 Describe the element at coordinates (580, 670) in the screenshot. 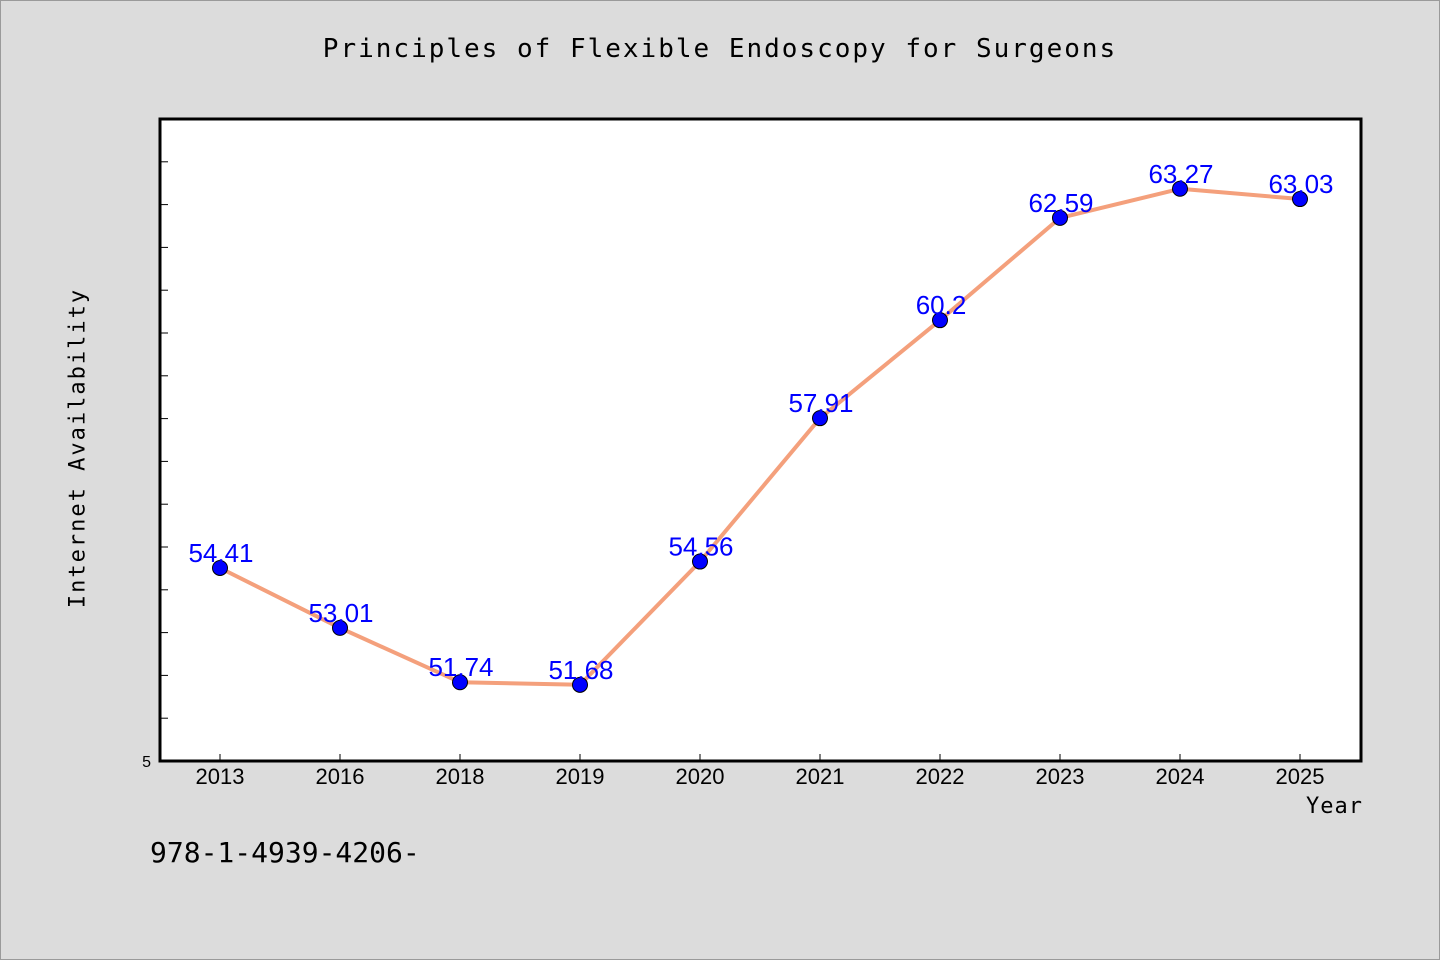

I see `data-label: 51.68` at that location.